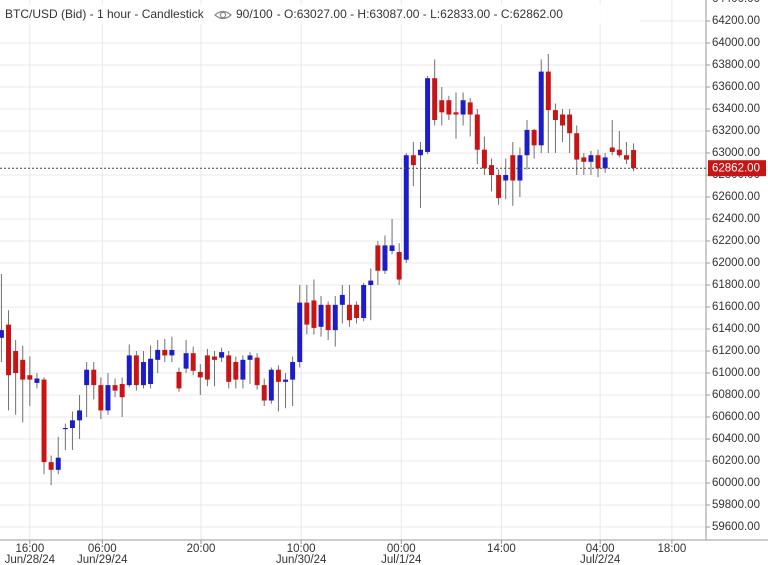 This screenshot has height=565, width=768. Describe the element at coordinates (201, 549) in the screenshot. I see `x-tick-label: 20:00` at that location.